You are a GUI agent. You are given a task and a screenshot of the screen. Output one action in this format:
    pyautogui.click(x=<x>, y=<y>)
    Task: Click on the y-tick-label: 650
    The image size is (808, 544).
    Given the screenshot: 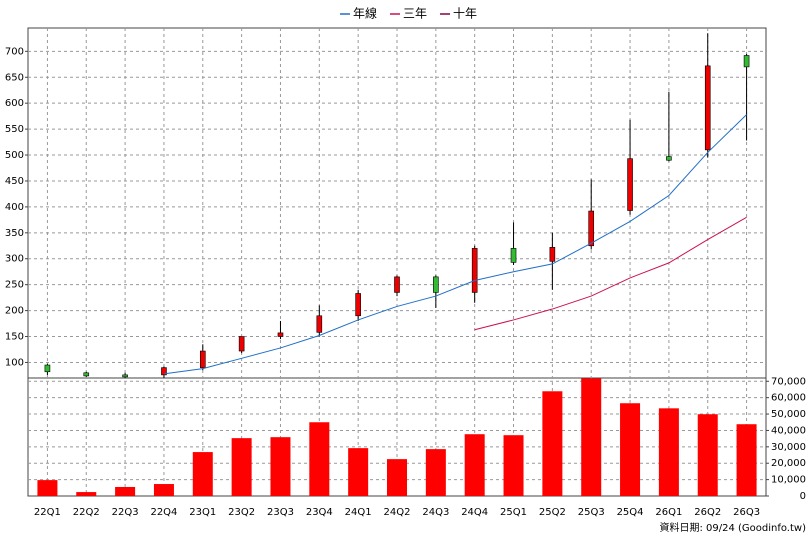 What is the action you would take?
    pyautogui.click(x=14, y=77)
    